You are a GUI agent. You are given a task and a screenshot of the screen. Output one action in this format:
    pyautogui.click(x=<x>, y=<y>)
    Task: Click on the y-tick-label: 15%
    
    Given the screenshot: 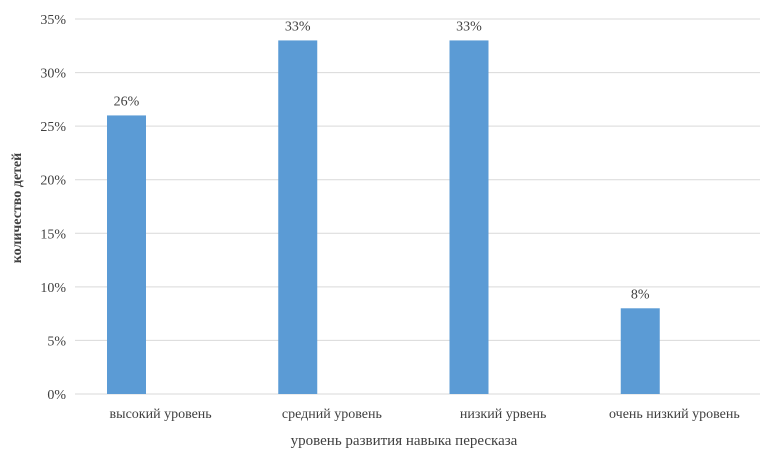 What is the action you would take?
    pyautogui.click(x=53, y=234)
    